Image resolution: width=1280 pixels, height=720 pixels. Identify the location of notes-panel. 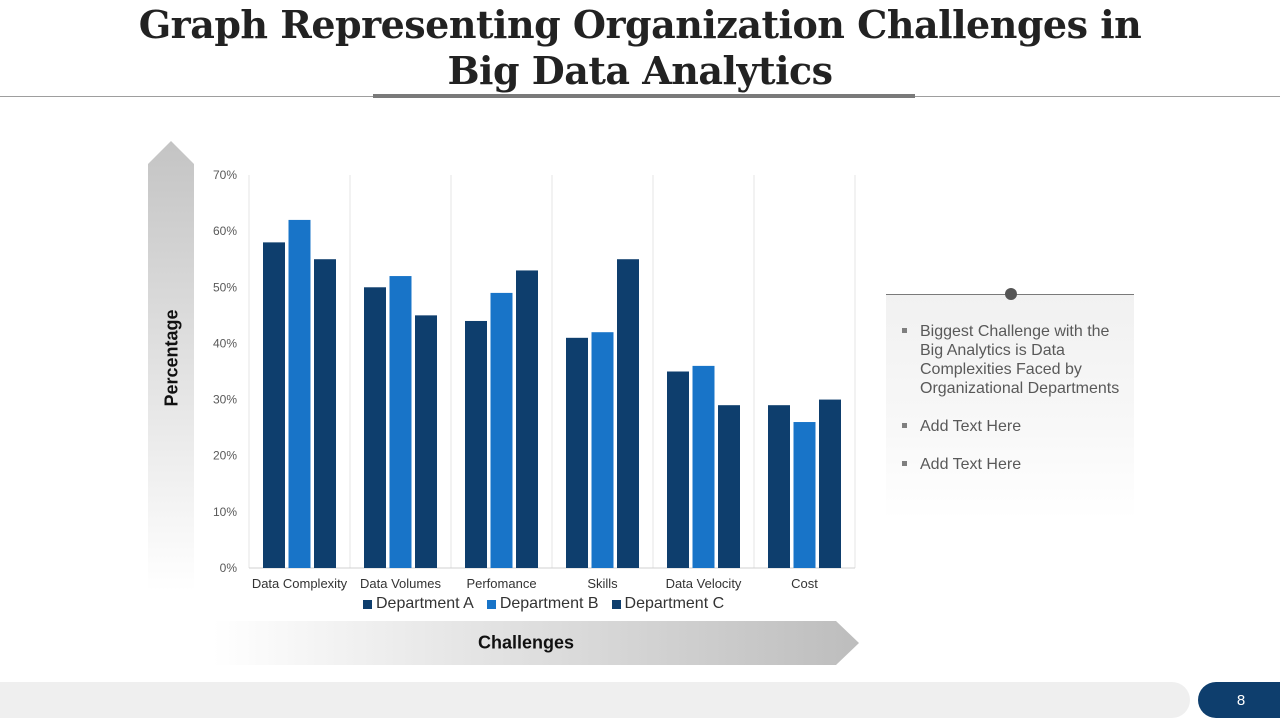
(1010, 407).